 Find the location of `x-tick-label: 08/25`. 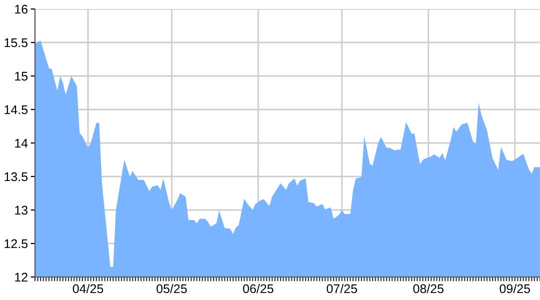

x-tick-label: 08/25 is located at coordinates (428, 289).